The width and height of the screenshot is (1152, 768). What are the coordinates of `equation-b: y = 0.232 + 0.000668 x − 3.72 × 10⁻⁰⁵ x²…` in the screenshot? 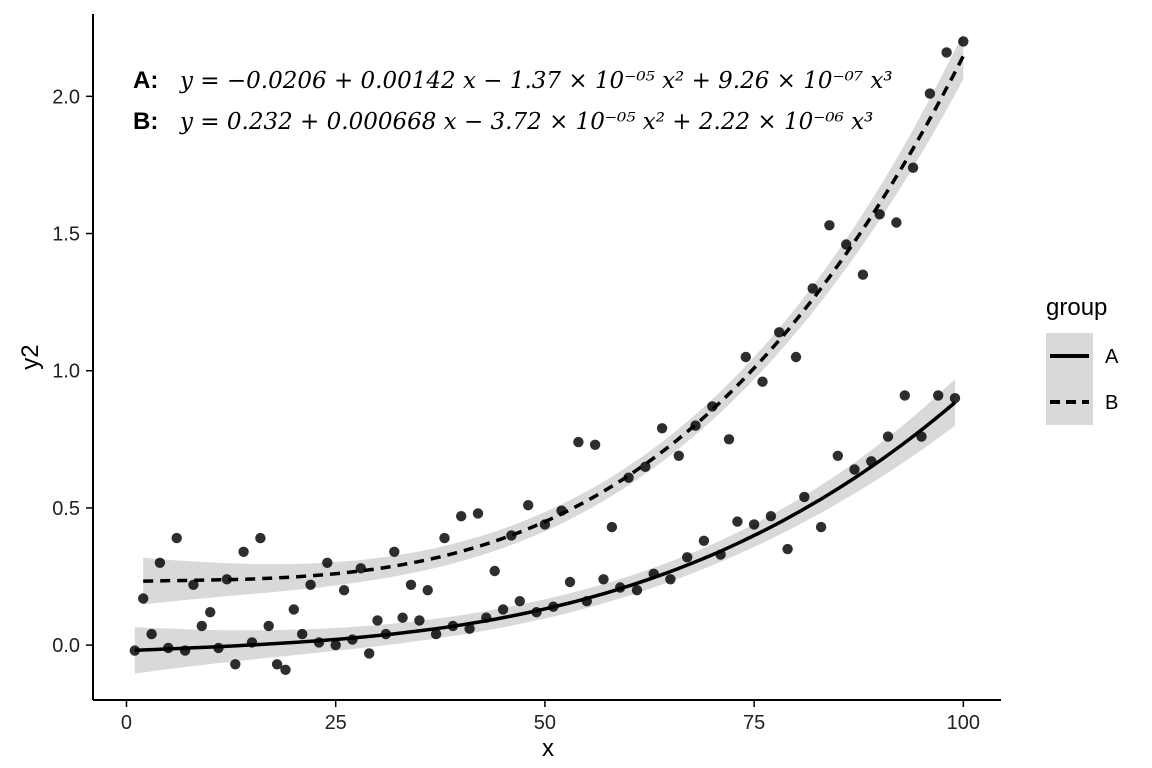 It's located at (526, 122).